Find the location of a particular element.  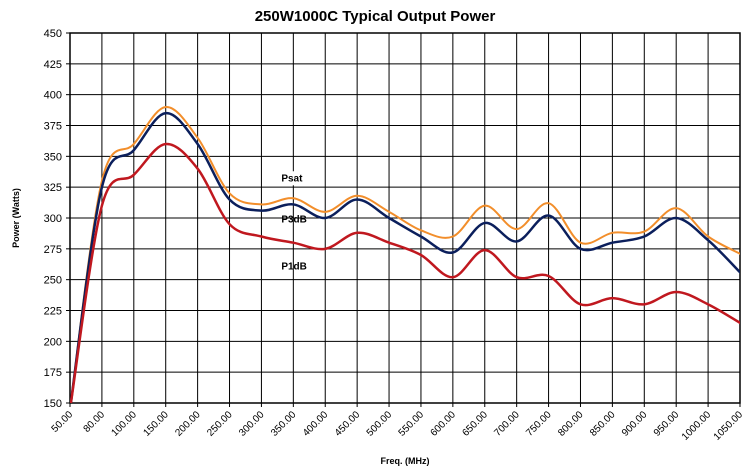

y-axis-label: Power (Watts) is located at coordinates (16, 218).